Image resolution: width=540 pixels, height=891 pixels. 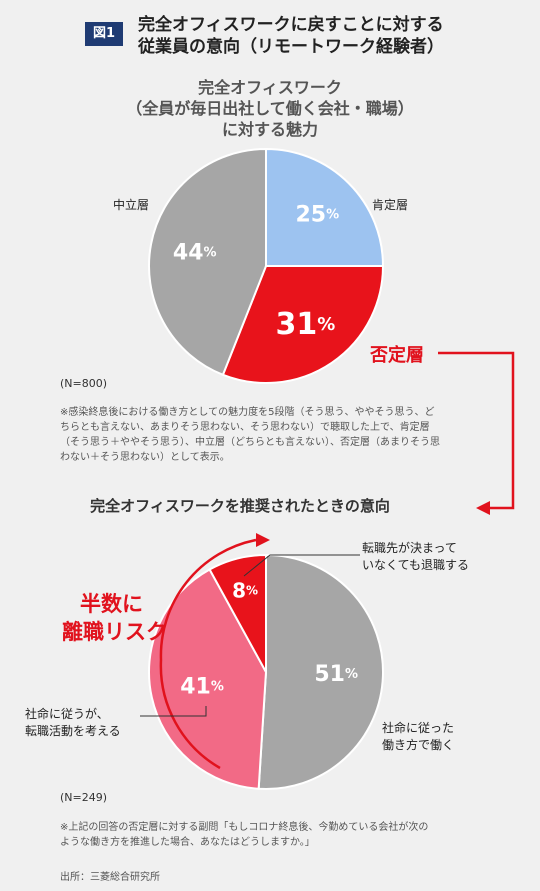 What do you see at coordinates (73, 731) in the screenshot?
I see `pie2-label-jobhunt-line2: 転職活動を考える` at bounding box center [73, 731].